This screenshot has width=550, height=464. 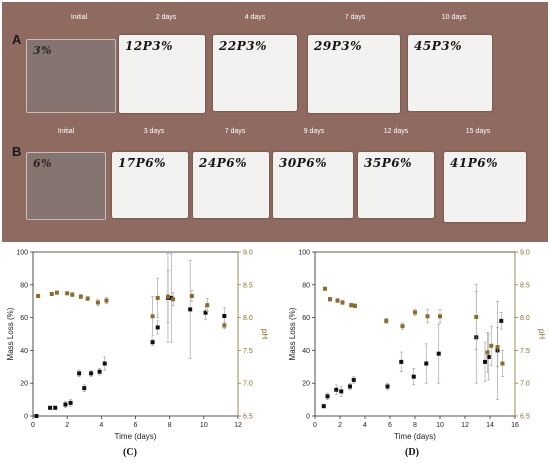 I want to click on sample-film: 17P6%, so click(x=150, y=185).